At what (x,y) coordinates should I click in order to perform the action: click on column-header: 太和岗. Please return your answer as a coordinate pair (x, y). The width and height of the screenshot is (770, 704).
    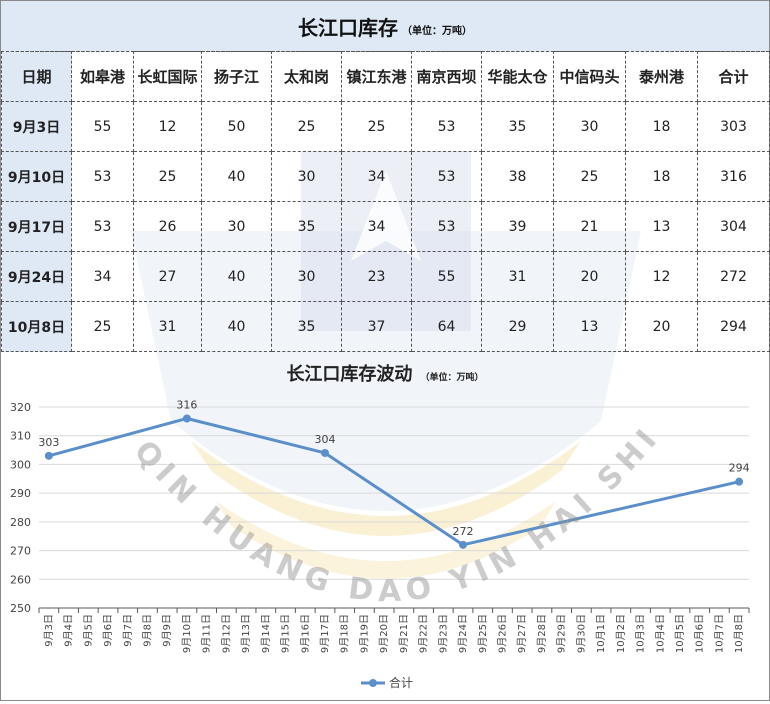
    Looking at the image, I should click on (306, 76).